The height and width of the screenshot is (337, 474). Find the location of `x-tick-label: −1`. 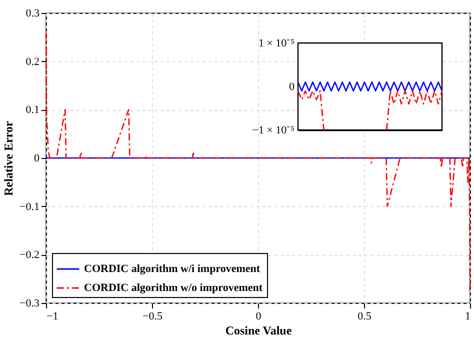

x-tick-label: −1 is located at coordinates (52, 316).